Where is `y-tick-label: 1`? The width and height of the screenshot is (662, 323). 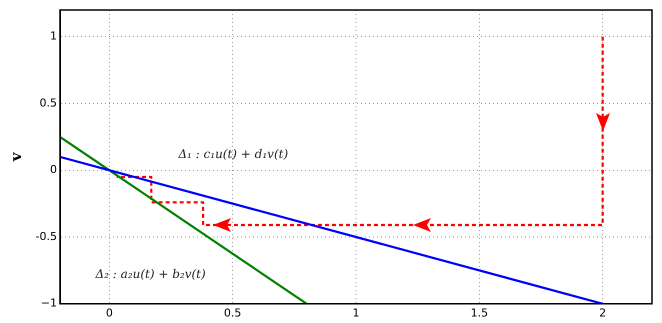
y-tick-label: 1 is located at coordinates (53, 36).